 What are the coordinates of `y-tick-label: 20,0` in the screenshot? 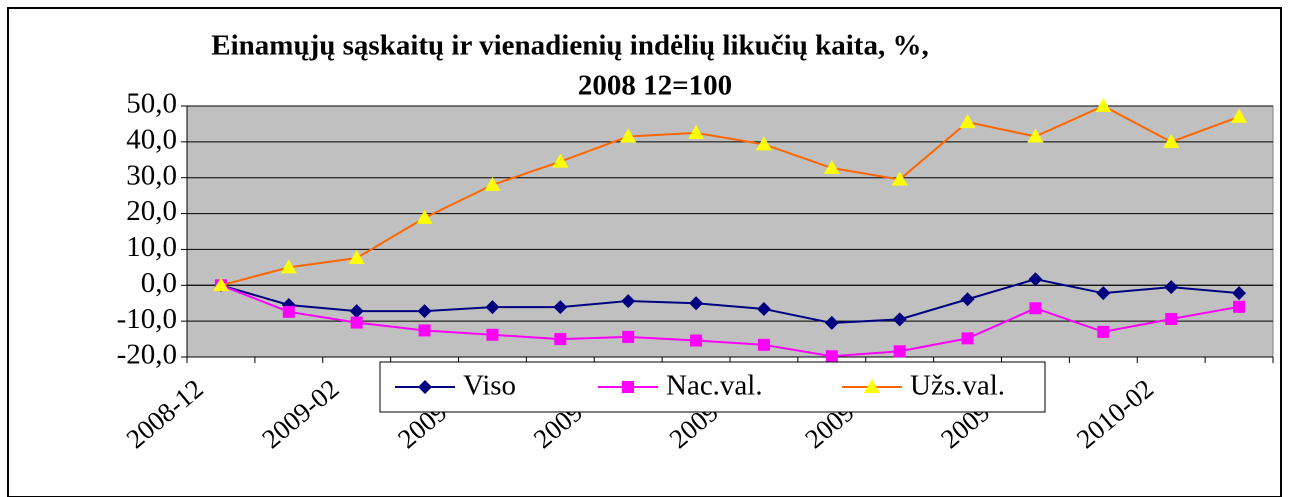 It's located at (151, 211).